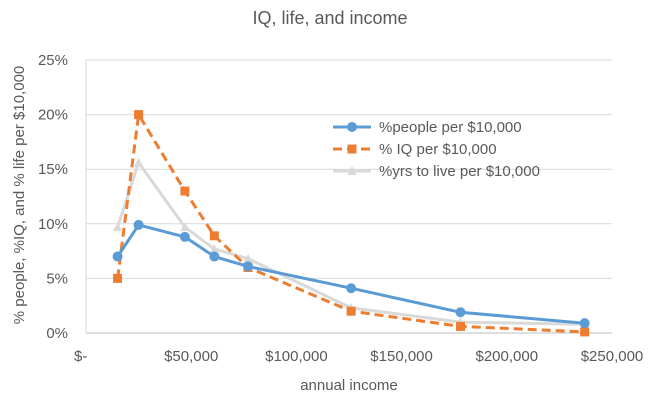 The width and height of the screenshot is (661, 409). I want to click on x-tick-label: $200,000, so click(507, 356).